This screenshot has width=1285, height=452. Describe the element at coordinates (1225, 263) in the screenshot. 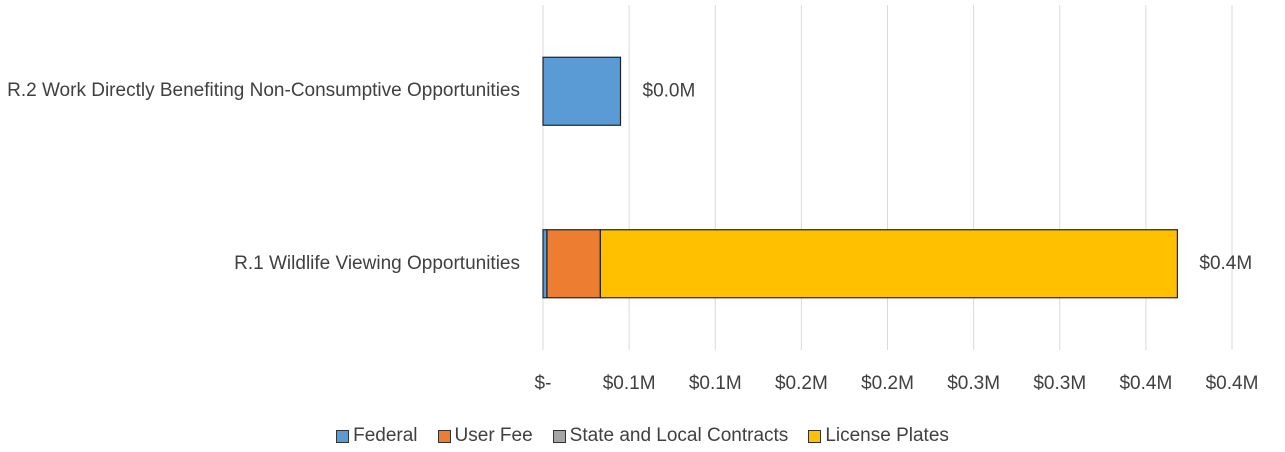

I see `total-label: $0.4M` at that location.